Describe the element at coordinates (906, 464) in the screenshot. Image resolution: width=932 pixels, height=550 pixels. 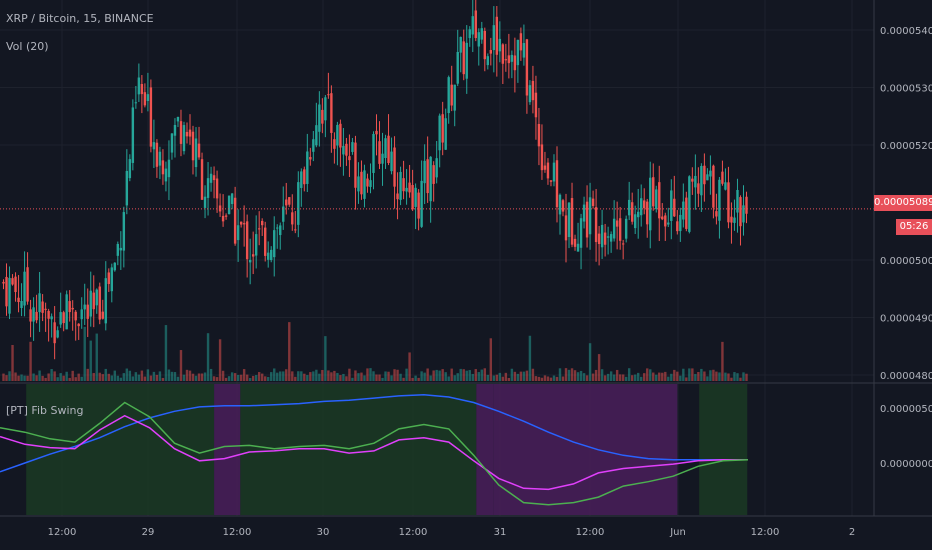
I see `indicator-tick-label: 0.00000000` at that location.